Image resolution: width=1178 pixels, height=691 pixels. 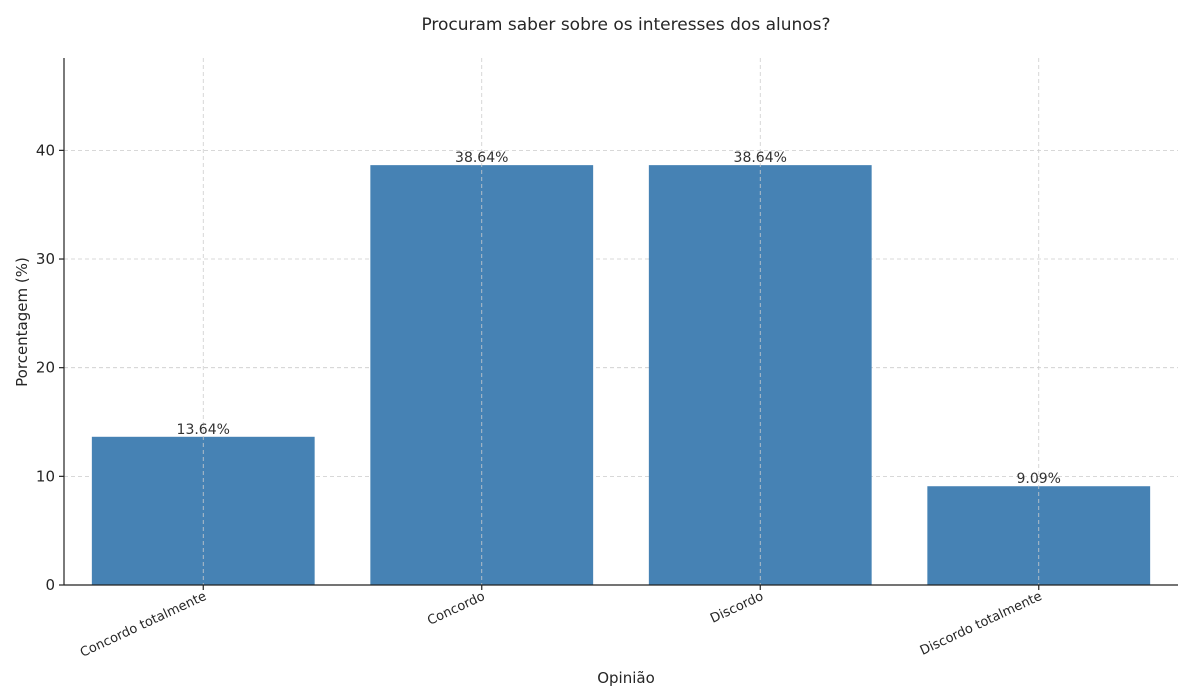 What do you see at coordinates (981, 624) in the screenshot?
I see `x-tick-label: Discordo totalmente` at bounding box center [981, 624].